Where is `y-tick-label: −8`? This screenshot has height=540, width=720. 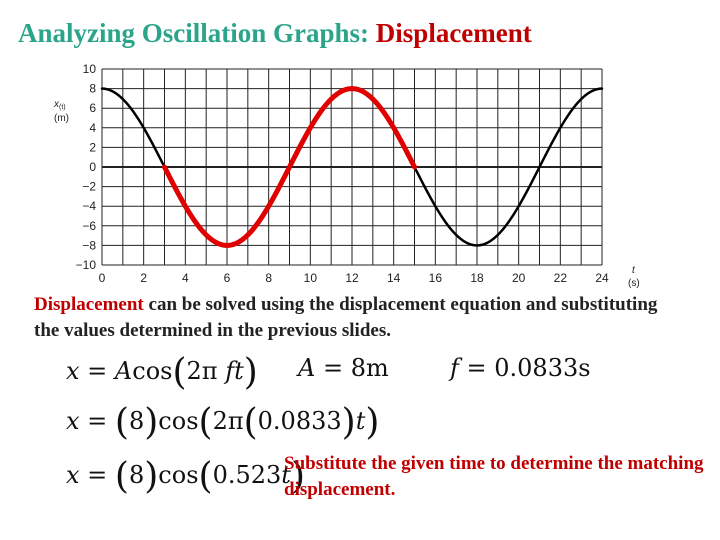
y-tick-label: −8 is located at coordinates (89, 245).